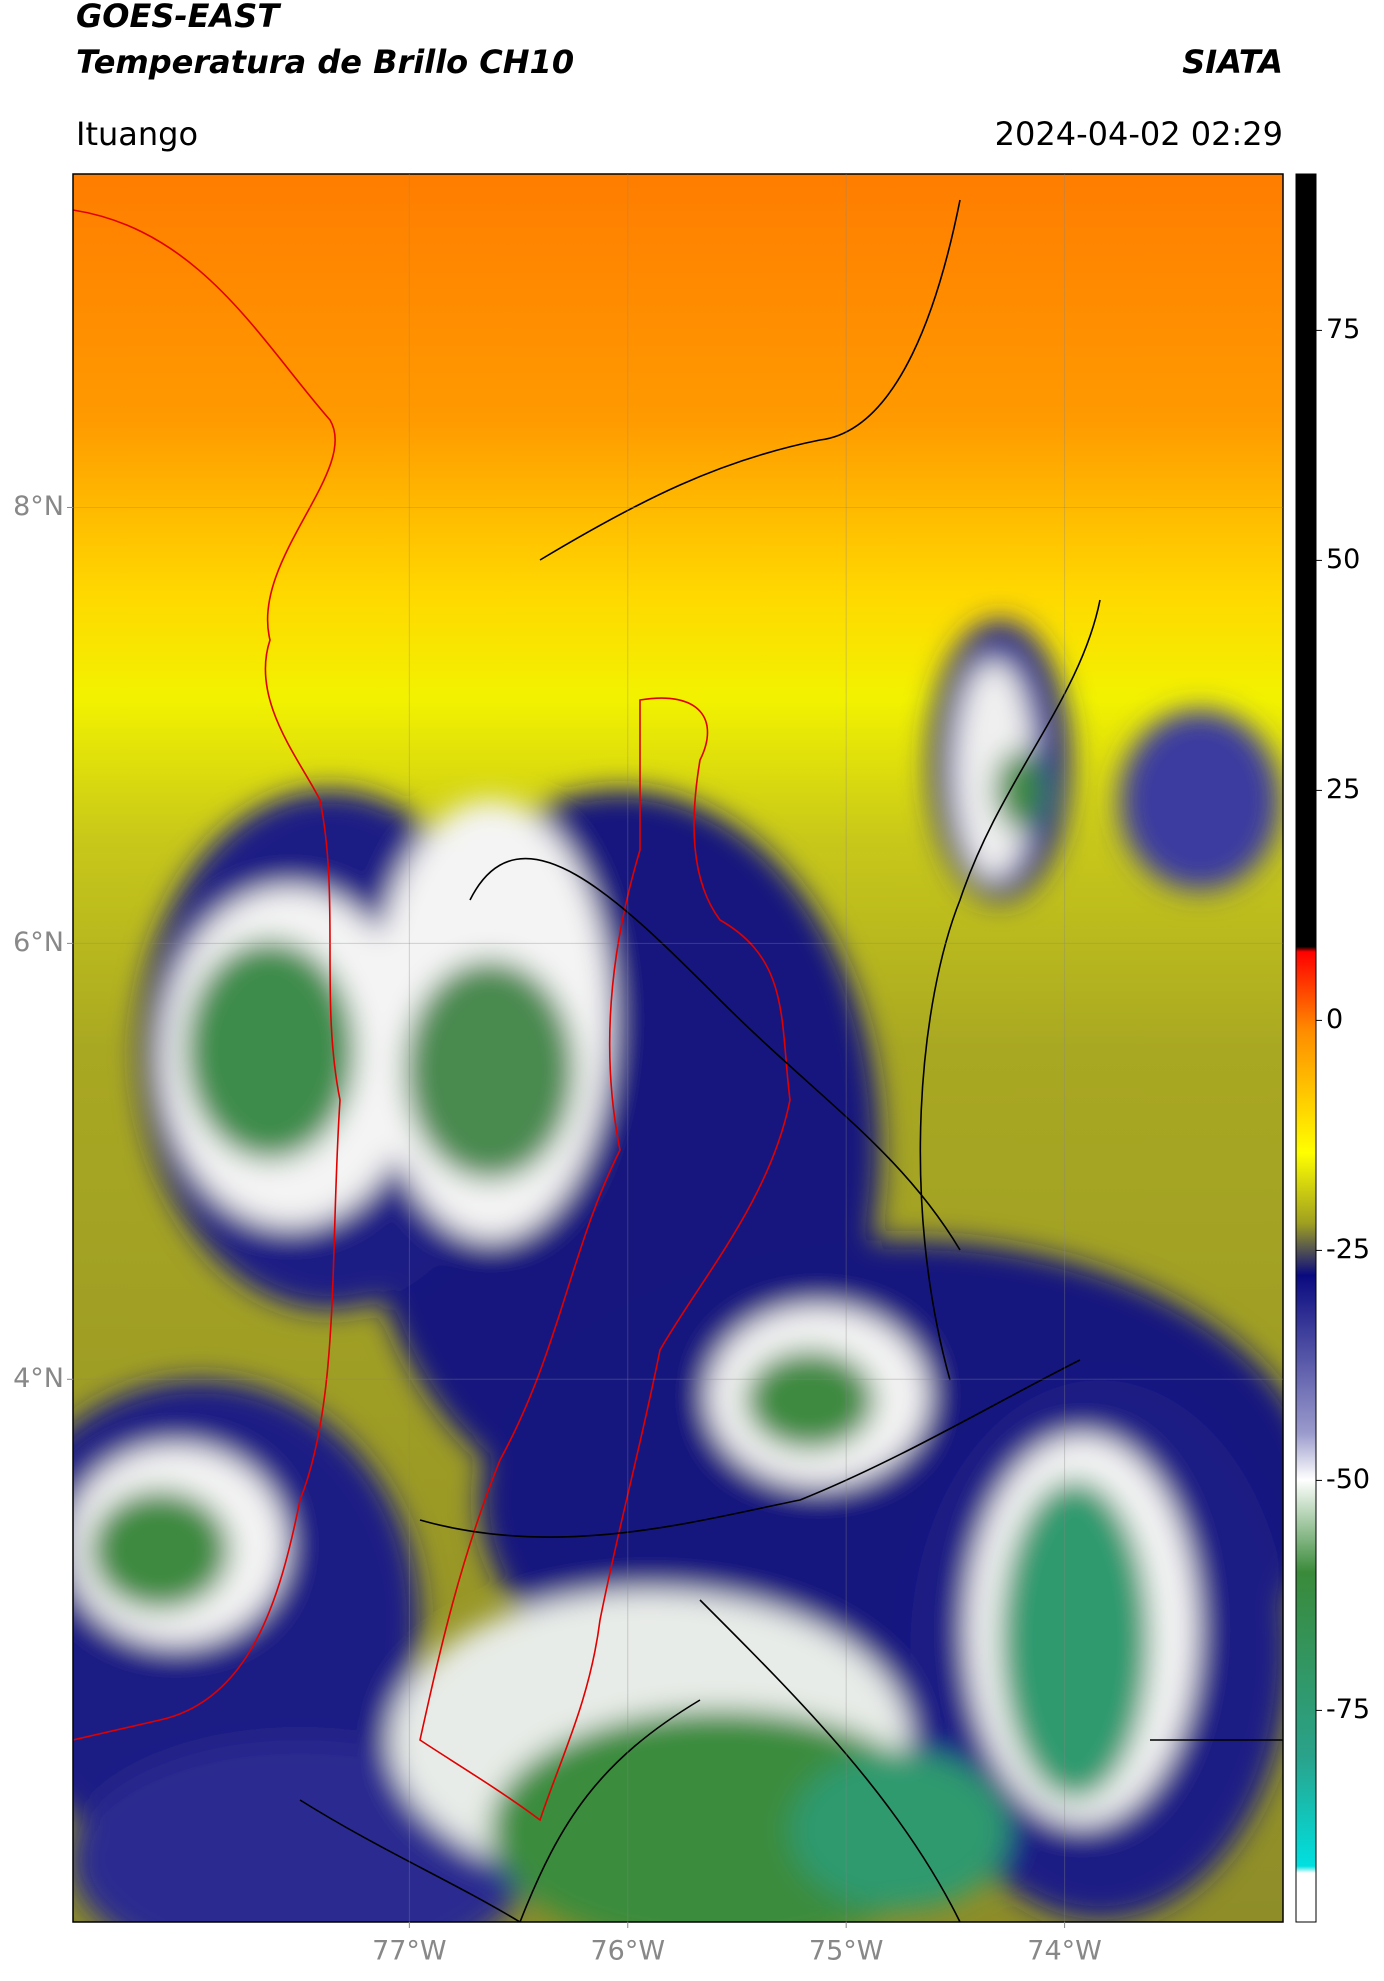 The image size is (1384, 1981). I want to click on colorbar-tick-label: 75, so click(1343, 329).